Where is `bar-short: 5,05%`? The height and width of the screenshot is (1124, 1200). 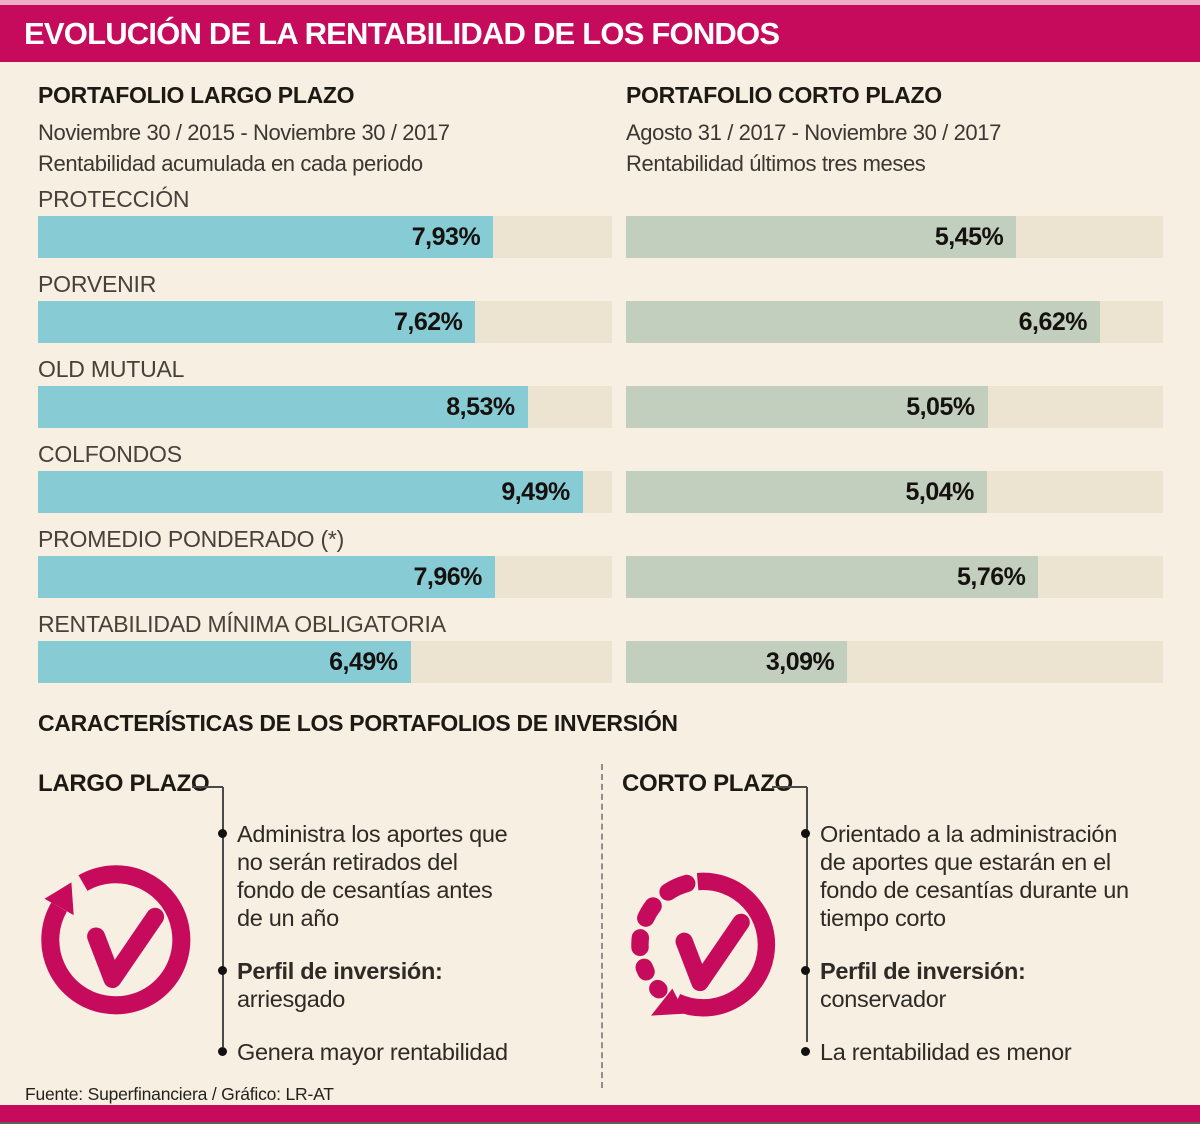
bar-short: 5,05% is located at coordinates (807, 407).